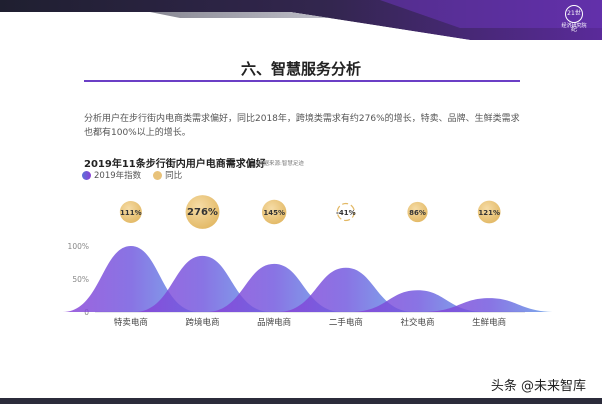 The height and width of the screenshot is (404, 602). Describe the element at coordinates (86, 312) in the screenshot. I see `y-tick-label: 0` at that location.